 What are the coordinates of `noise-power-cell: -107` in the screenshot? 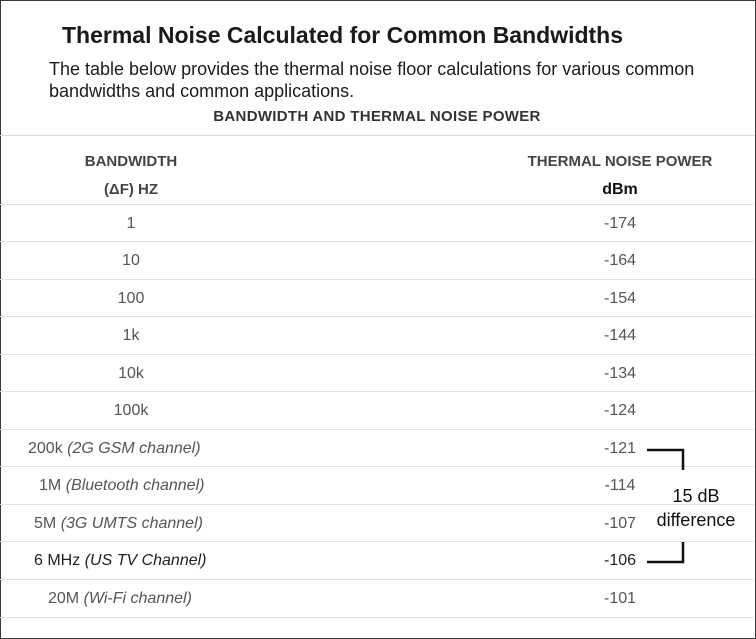 It's located at (620, 523).